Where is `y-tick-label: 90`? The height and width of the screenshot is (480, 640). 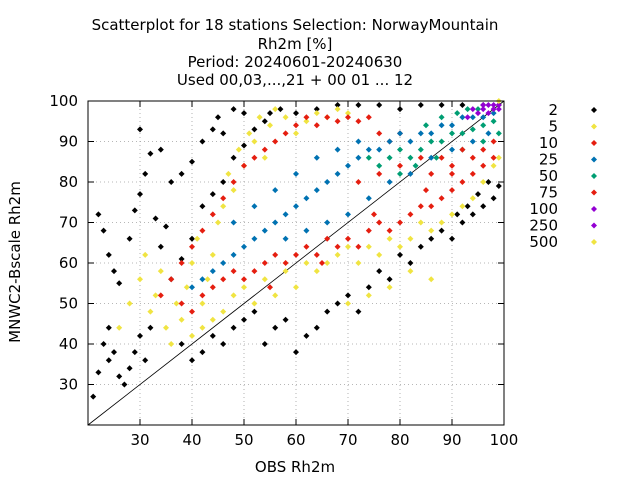 y-tick-label: 90 is located at coordinates (68, 142).